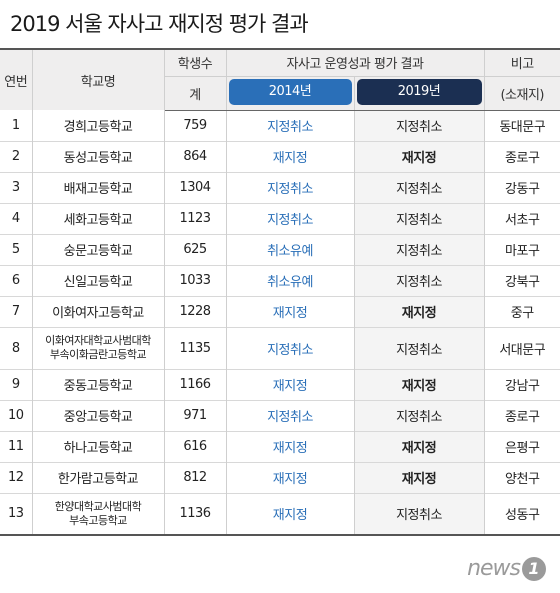 The width and height of the screenshot is (560, 593). What do you see at coordinates (16, 348) in the screenshot?
I see `row-no: 8` at bounding box center [16, 348].